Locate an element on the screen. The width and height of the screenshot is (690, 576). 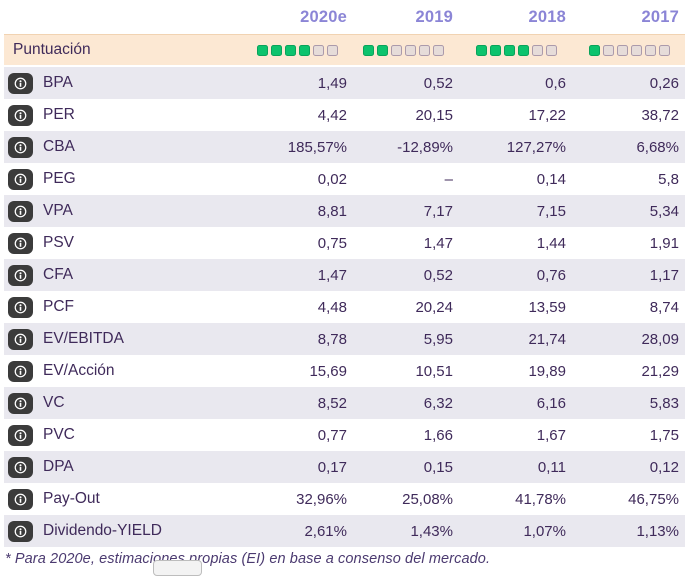
table-row: PSV 0,75 1,47 1,44 1,91 is located at coordinates (344, 243).